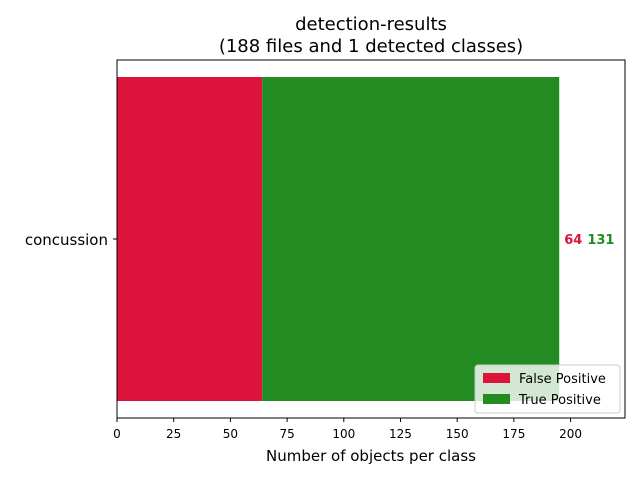  I want to click on legend-label-true-positive: True Positive, so click(559, 400).